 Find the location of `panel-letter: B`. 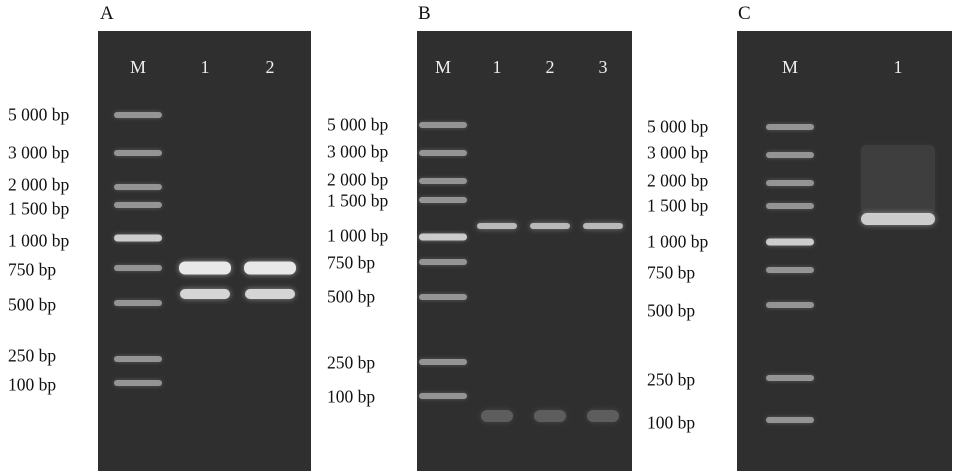

panel-letter: B is located at coordinates (424, 13).